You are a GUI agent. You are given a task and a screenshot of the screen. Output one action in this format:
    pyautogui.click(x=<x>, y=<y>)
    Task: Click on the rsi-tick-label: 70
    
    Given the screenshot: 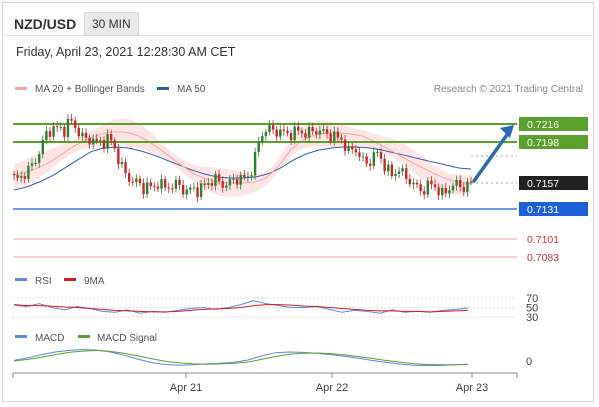 What is the action you would take?
    pyautogui.click(x=532, y=299)
    